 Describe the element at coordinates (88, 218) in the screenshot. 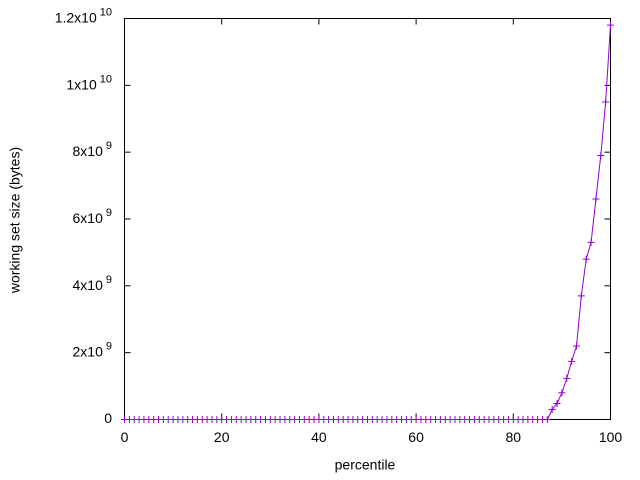

I see `y-tick-base: 6x10` at that location.